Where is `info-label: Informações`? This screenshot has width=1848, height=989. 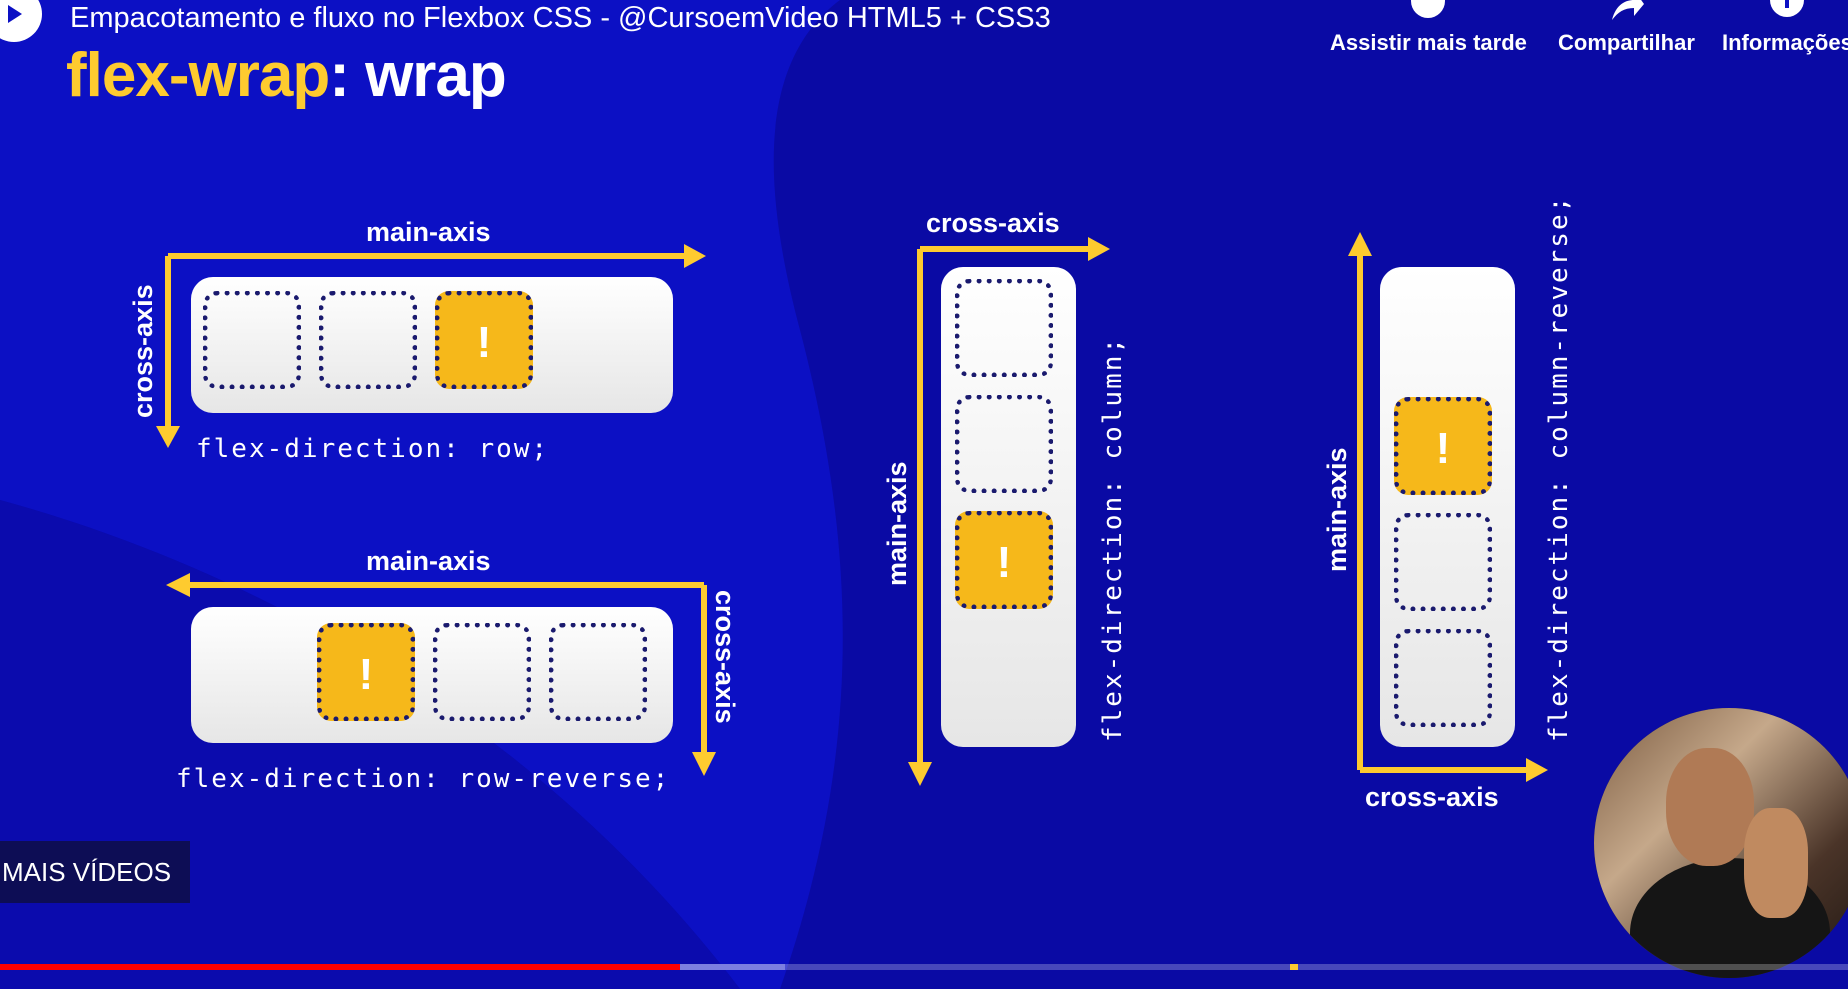 info-label: Informações is located at coordinates (1785, 42).